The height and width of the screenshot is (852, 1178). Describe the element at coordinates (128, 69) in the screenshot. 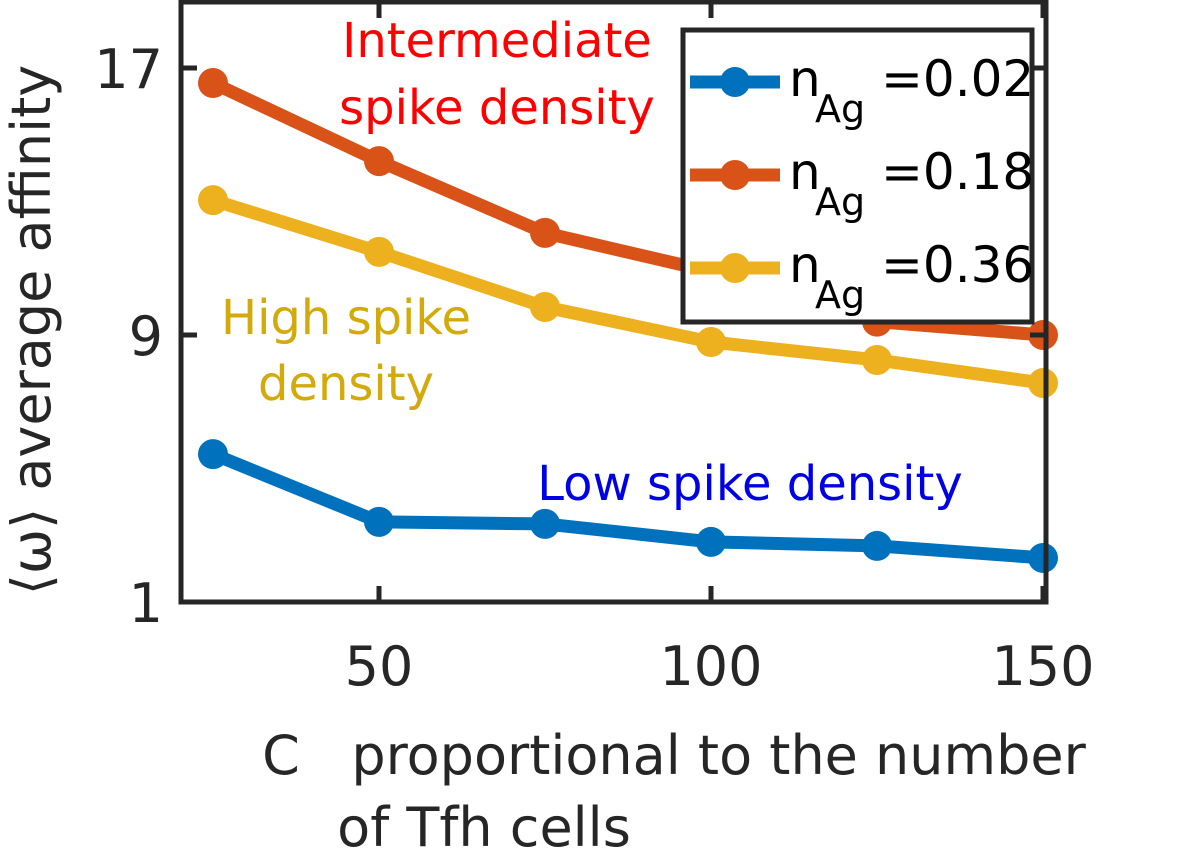

I see `y-tick-label: 17` at that location.